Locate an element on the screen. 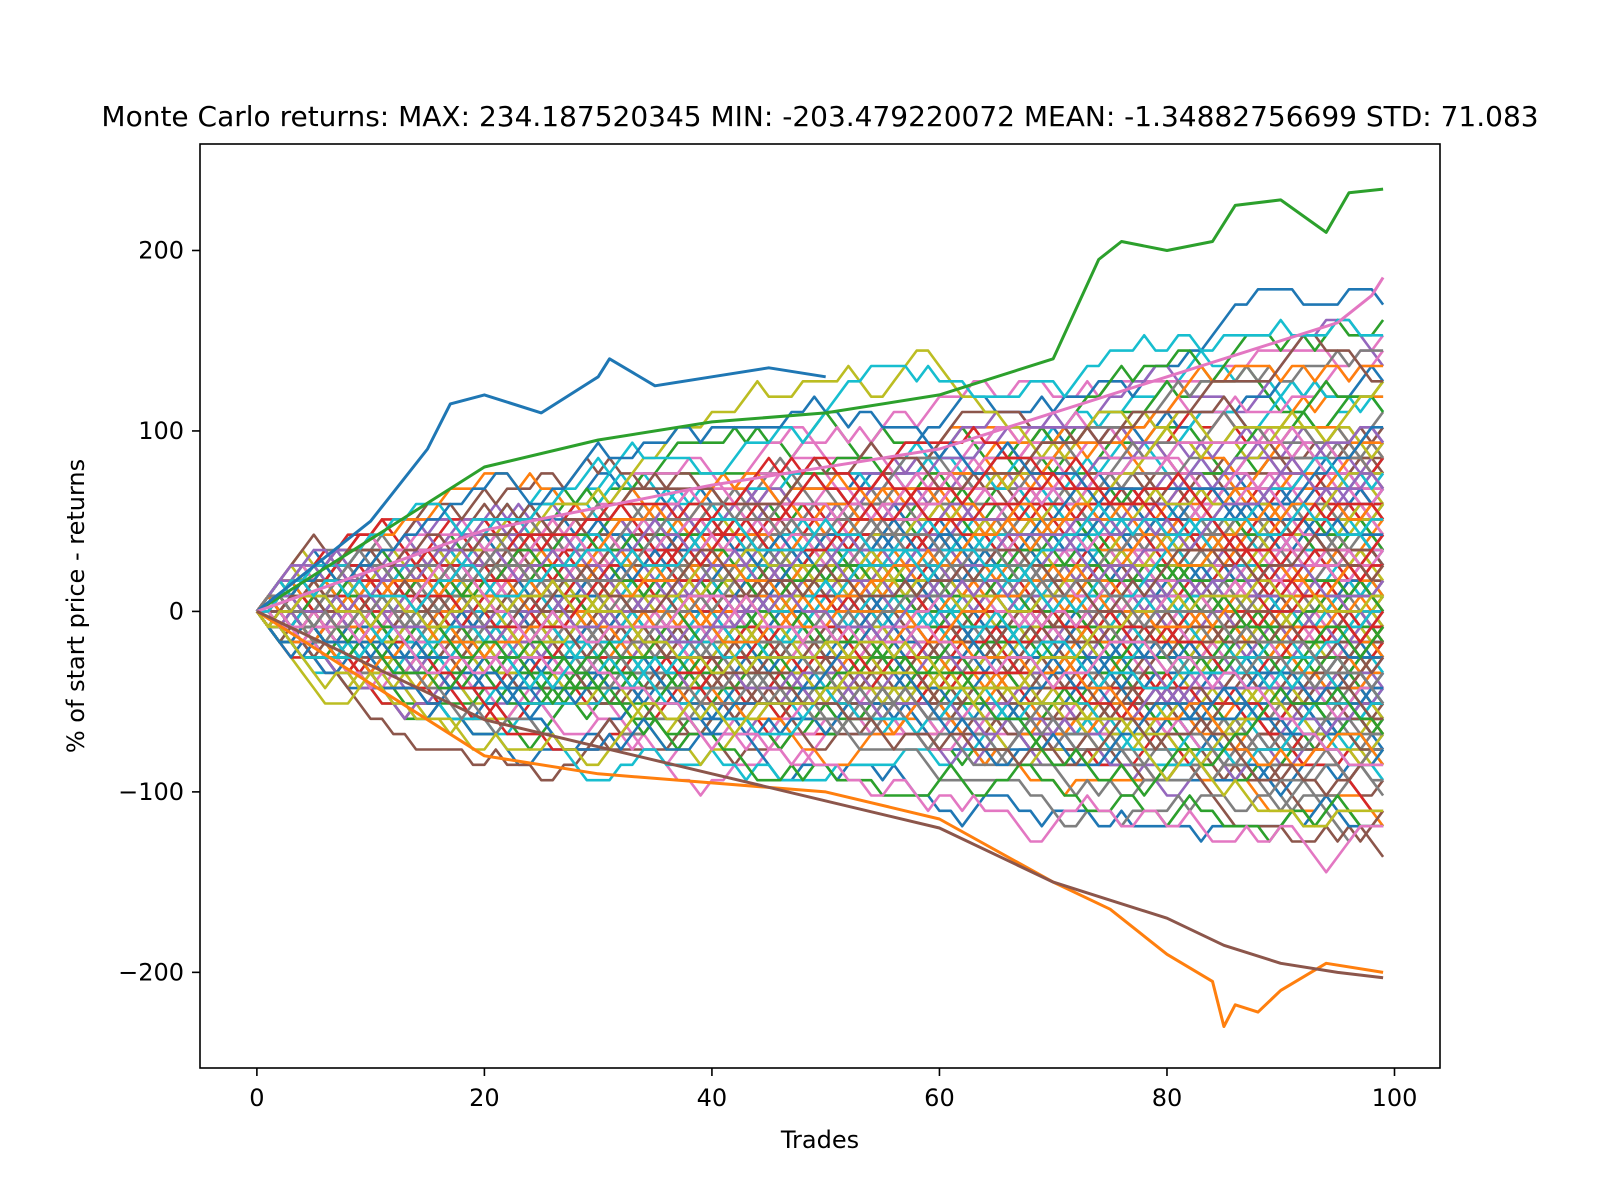 This screenshot has height=1200, width=1600. x-axis-label: Trades is located at coordinates (819, 1140).